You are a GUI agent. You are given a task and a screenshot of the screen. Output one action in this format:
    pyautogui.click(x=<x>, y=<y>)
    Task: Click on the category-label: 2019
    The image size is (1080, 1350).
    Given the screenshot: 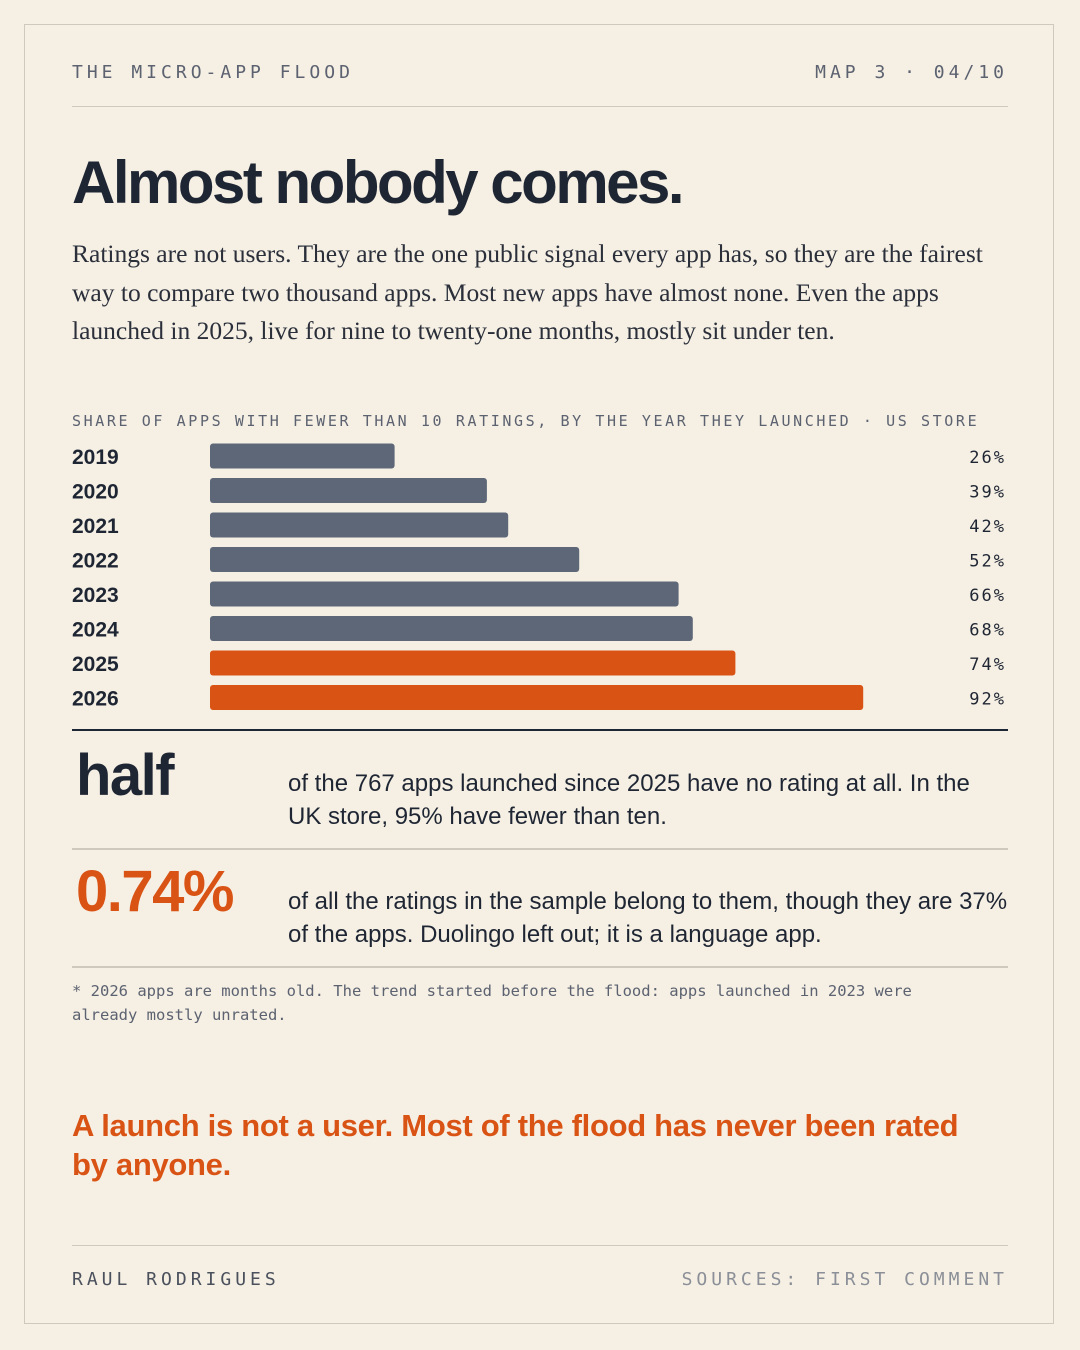 What is the action you would take?
    pyautogui.click(x=95, y=457)
    